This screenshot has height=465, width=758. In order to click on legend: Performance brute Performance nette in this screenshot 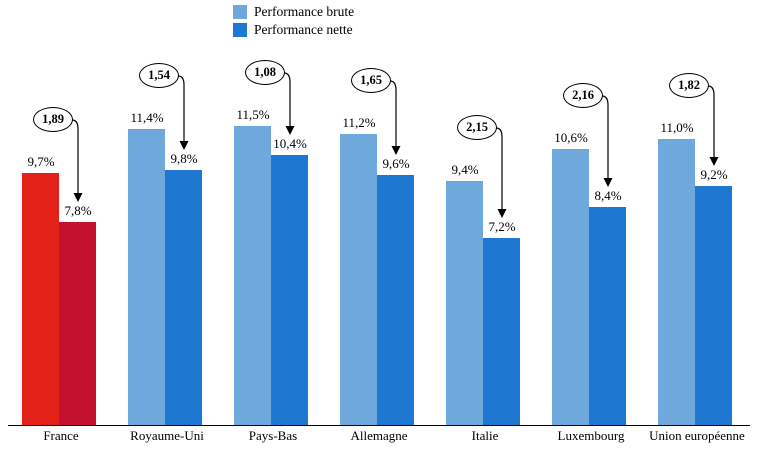, I will do `click(293, 23)`.